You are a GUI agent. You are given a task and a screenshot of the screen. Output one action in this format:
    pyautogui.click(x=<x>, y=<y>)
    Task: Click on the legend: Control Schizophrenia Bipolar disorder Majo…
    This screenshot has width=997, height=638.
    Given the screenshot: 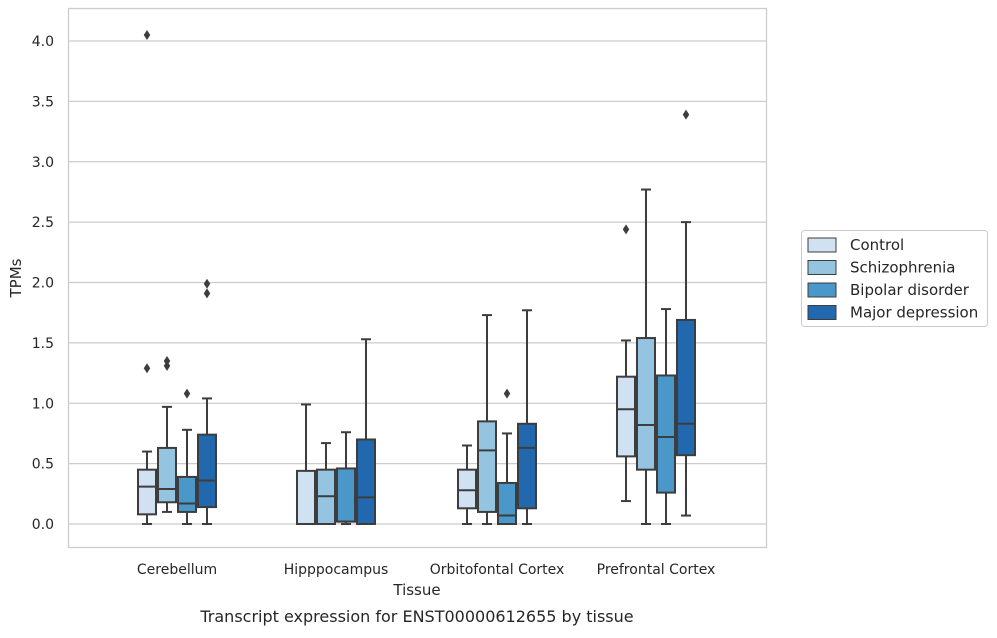 What is the action you would take?
    pyautogui.click(x=894, y=278)
    